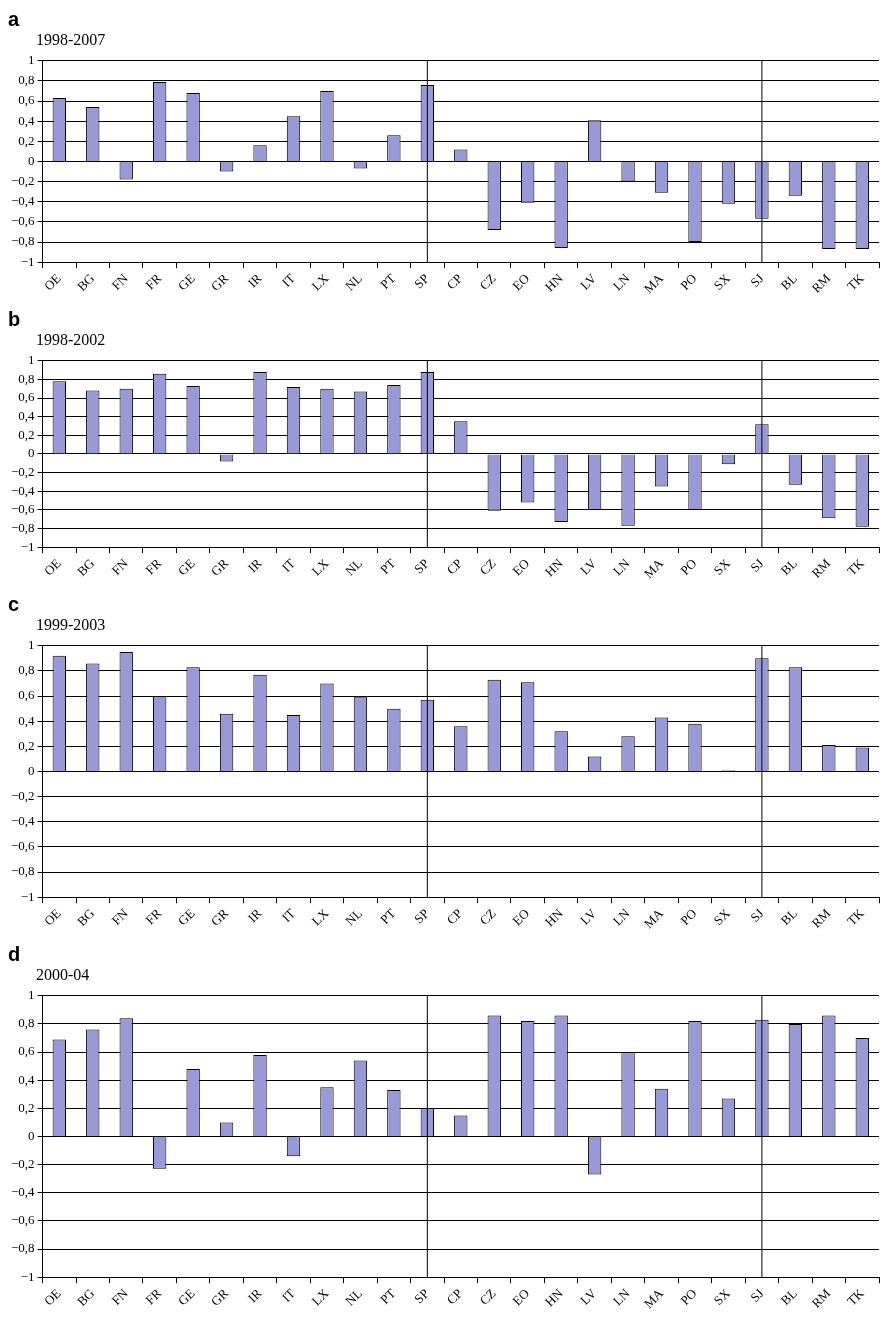 This screenshot has width=893, height=1328. Describe the element at coordinates (71, 340) in the screenshot. I see `chart-subtitle: 1998-2002` at that location.